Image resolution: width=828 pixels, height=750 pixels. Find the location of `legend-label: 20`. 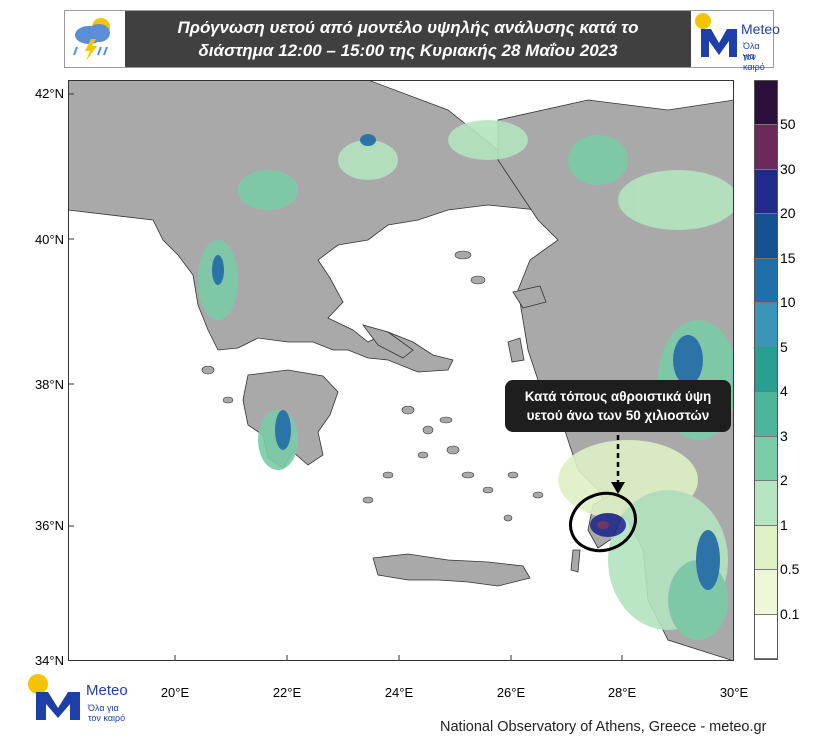

legend-label: 20 is located at coordinates (788, 213).